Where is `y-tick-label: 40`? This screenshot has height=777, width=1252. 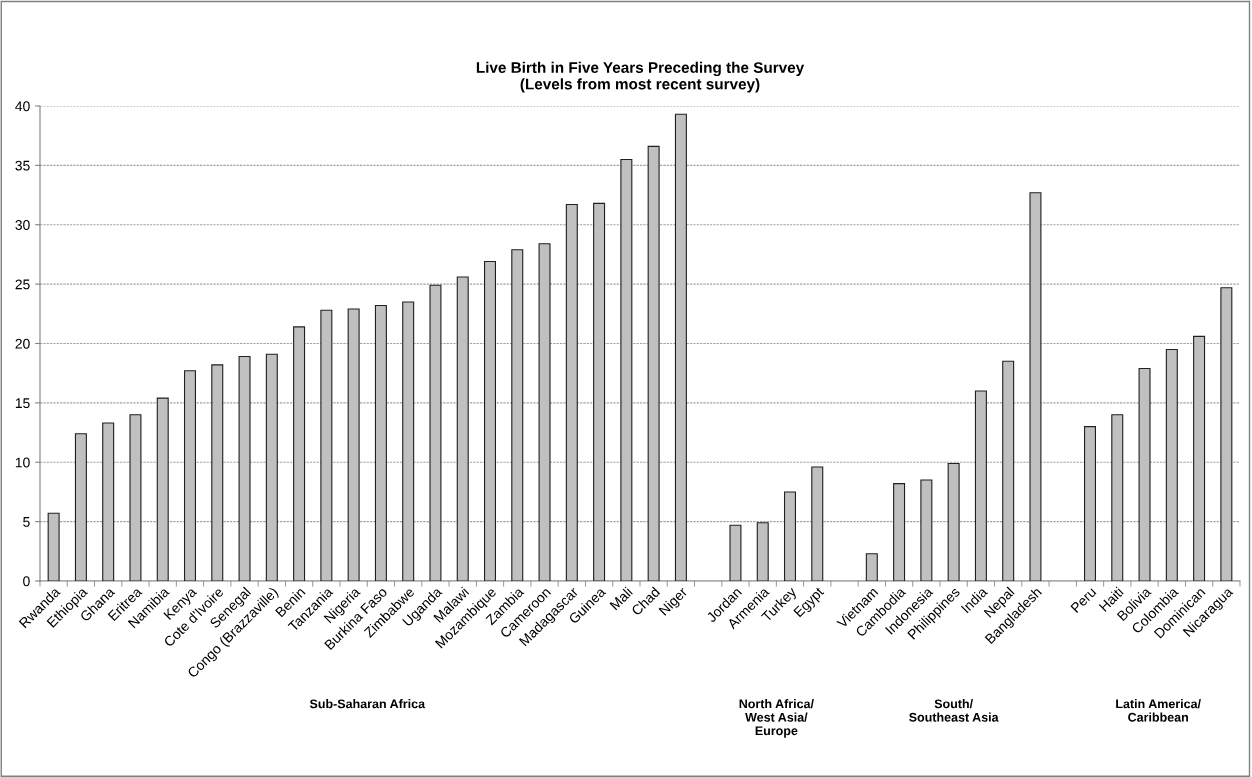 y-tick-label: 40 is located at coordinates (22, 106).